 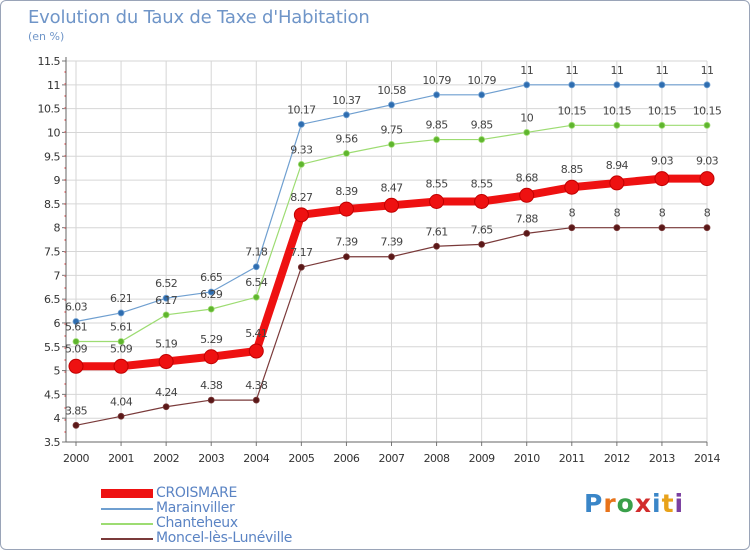 I want to click on x-tick-label: 2012, so click(x=617, y=458).